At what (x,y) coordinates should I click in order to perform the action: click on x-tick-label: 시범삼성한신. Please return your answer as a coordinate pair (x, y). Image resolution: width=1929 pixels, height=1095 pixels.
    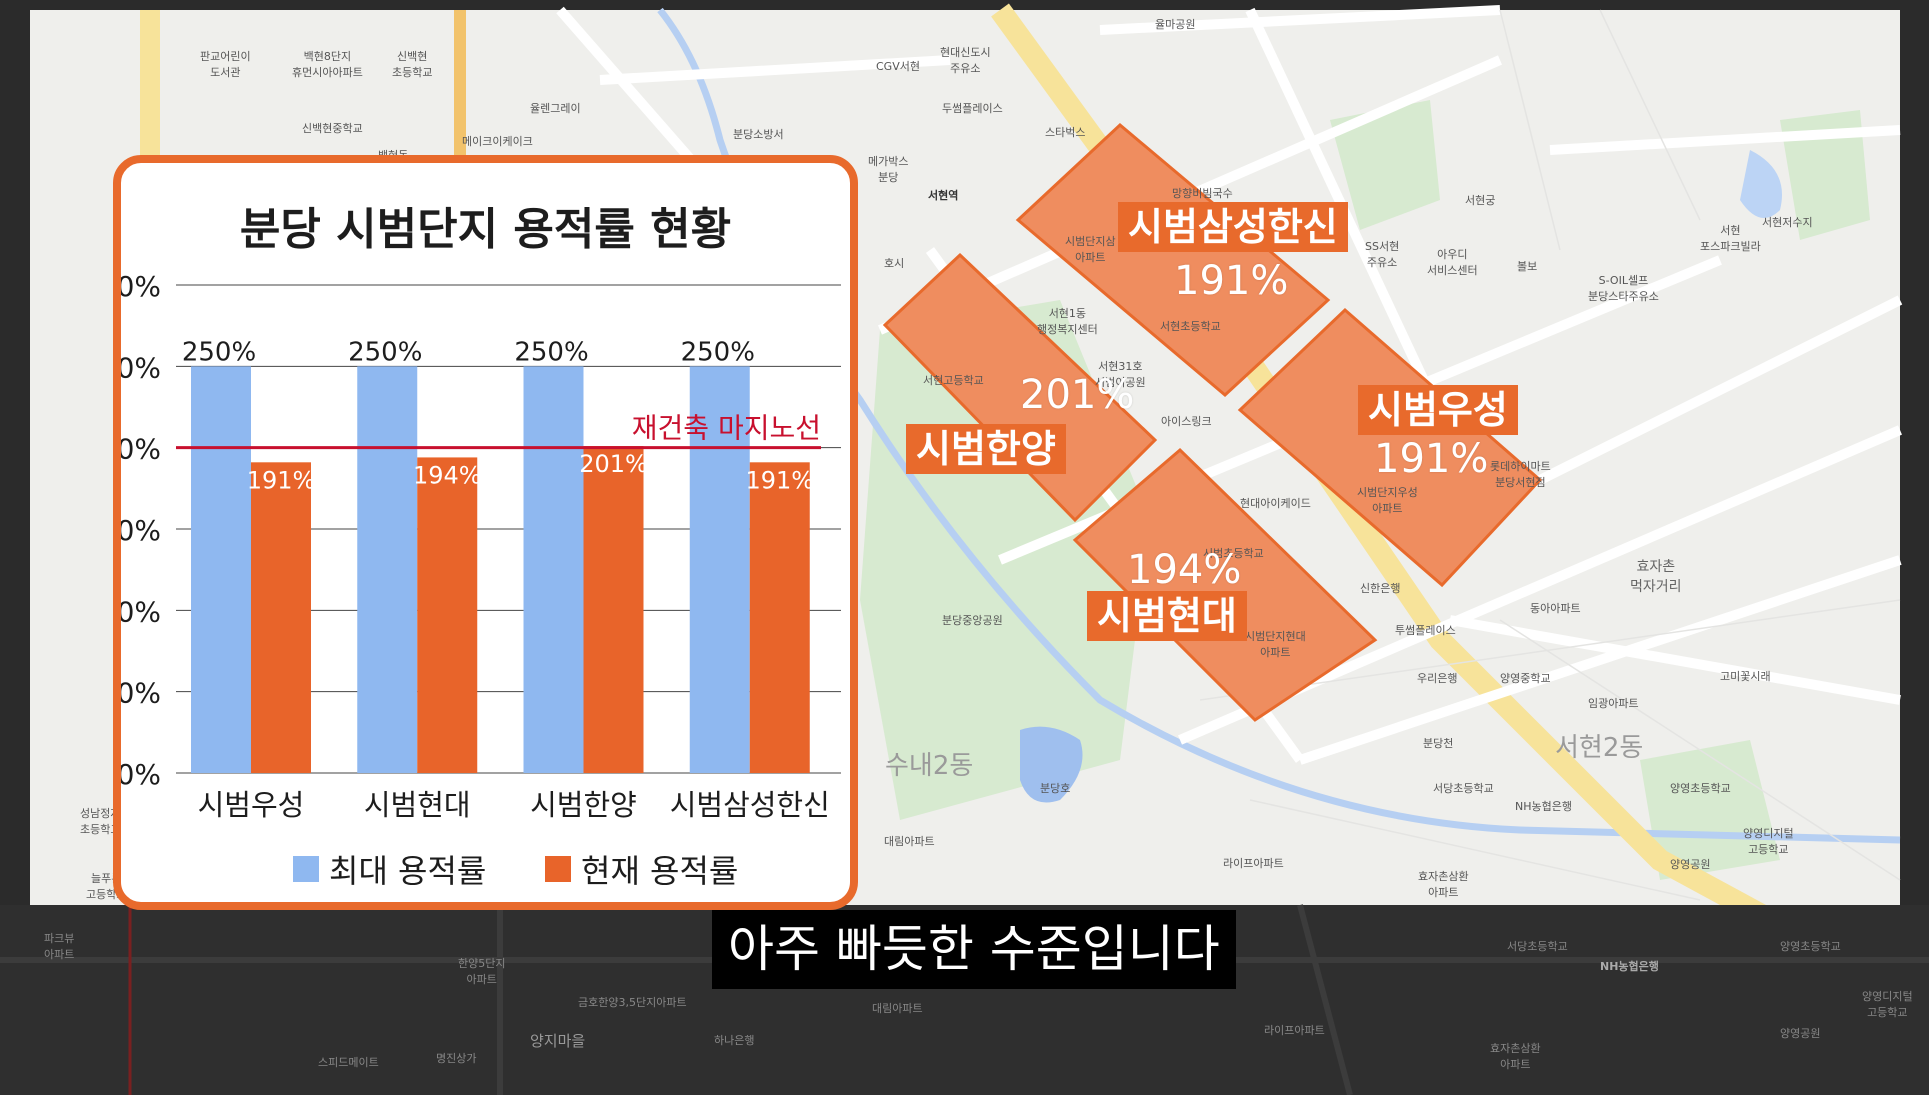
    Looking at the image, I should click on (750, 805).